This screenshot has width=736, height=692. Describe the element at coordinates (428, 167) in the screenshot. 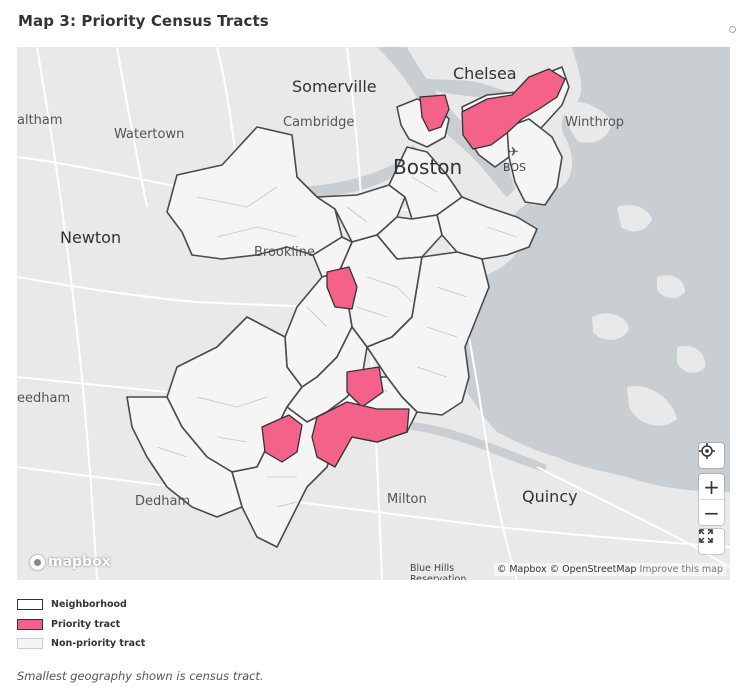

I see `place-label-boston: Boston` at that location.